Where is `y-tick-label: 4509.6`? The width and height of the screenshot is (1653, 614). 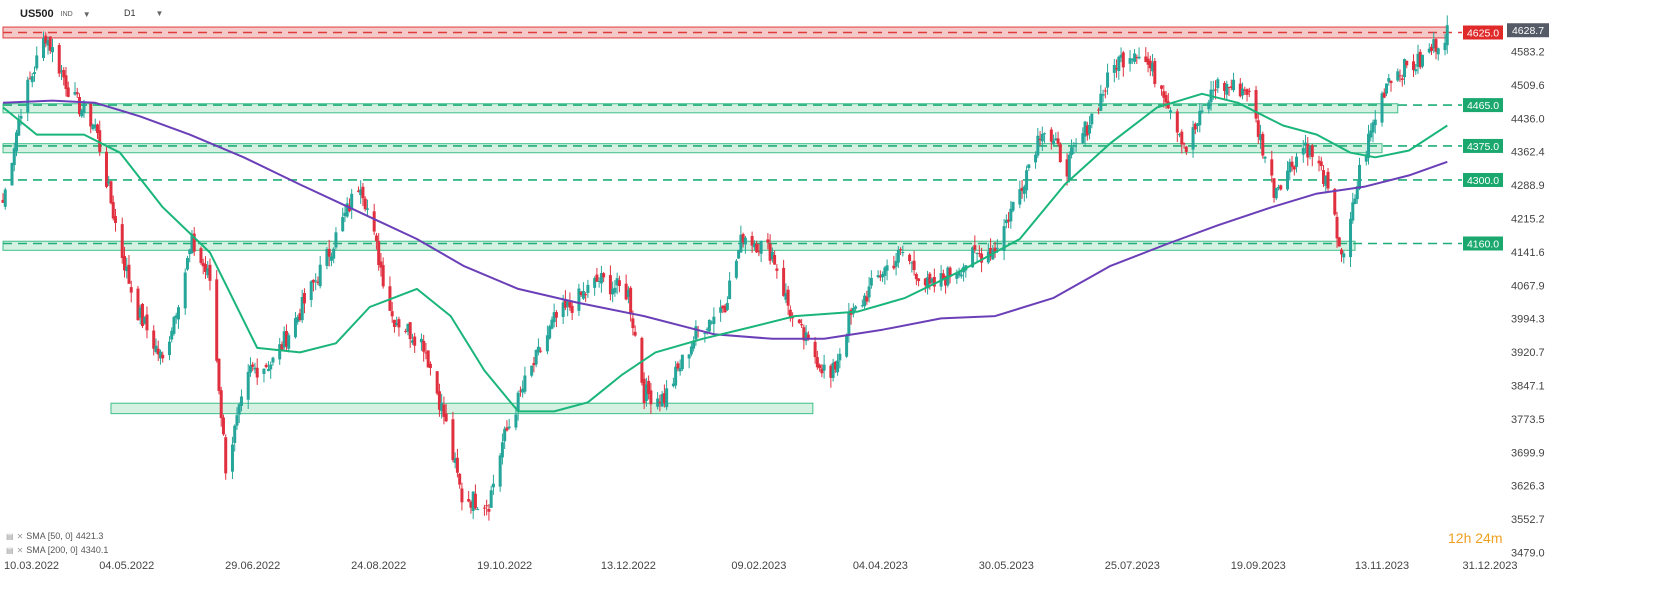 y-tick-label: 4509.6 is located at coordinates (1528, 86).